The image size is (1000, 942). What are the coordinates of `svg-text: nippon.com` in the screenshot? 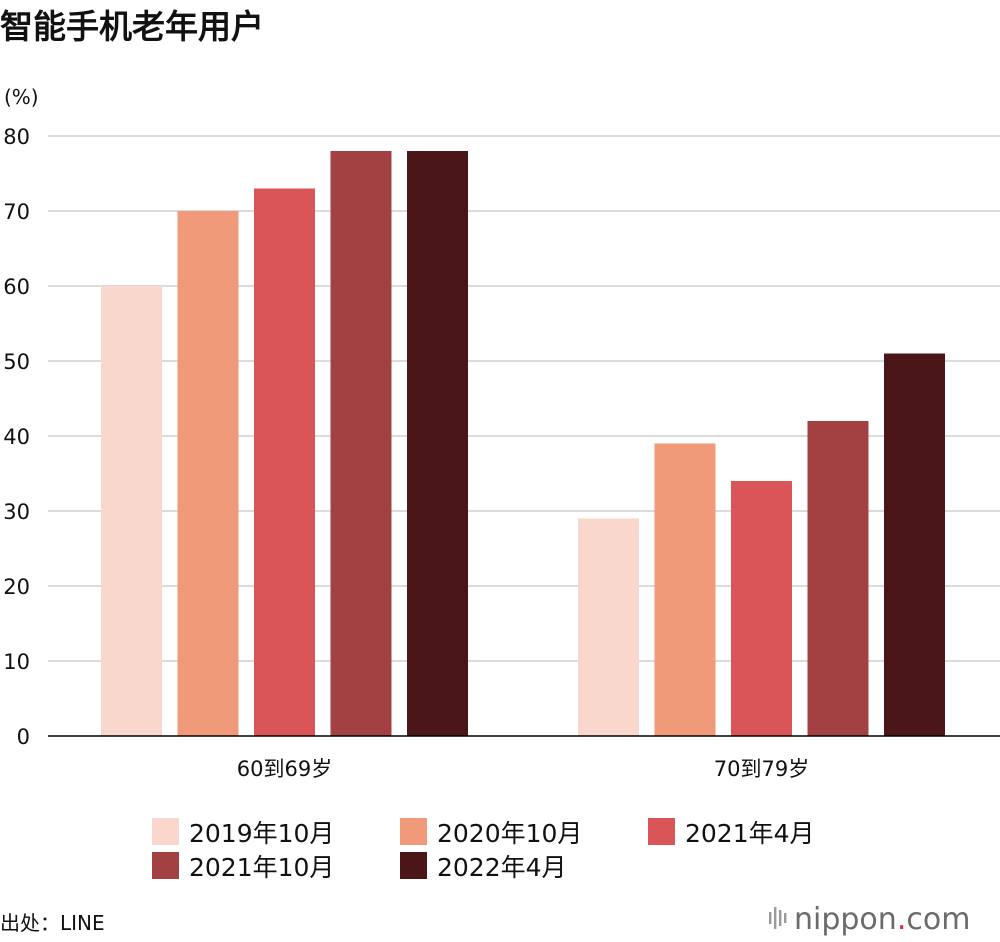 It's located at (882, 919).